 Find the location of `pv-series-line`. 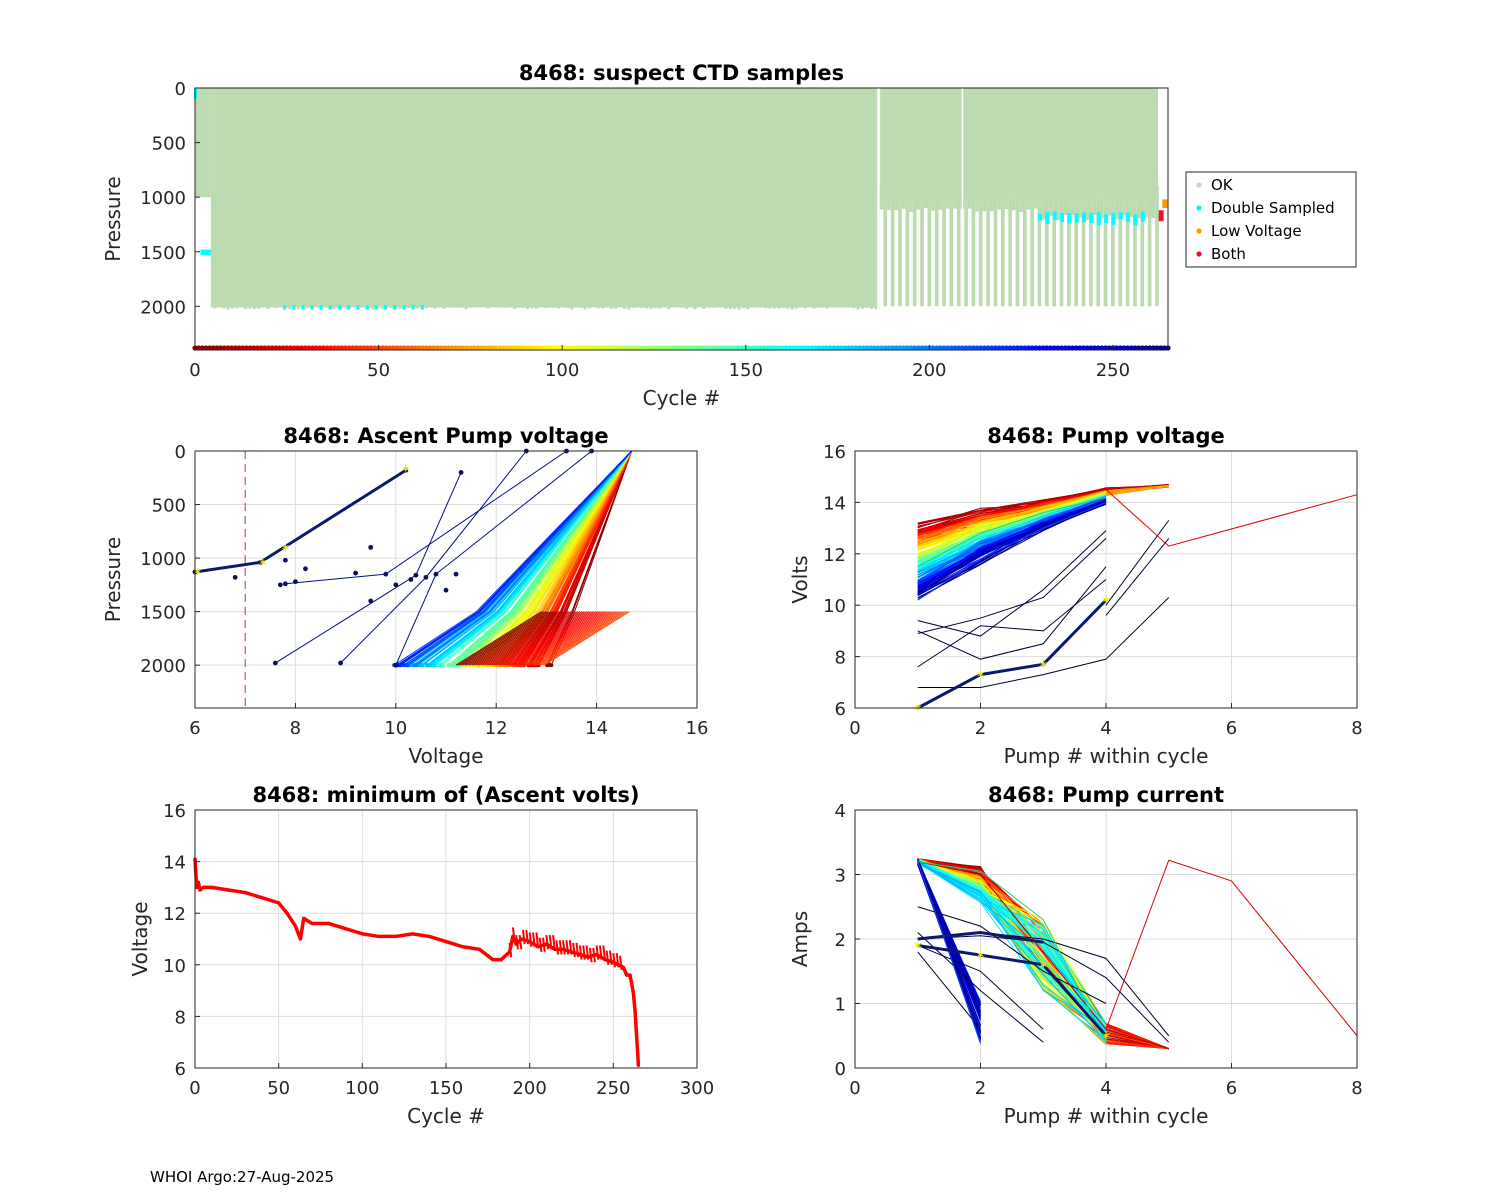

pv-series-line is located at coordinates (1012, 536).